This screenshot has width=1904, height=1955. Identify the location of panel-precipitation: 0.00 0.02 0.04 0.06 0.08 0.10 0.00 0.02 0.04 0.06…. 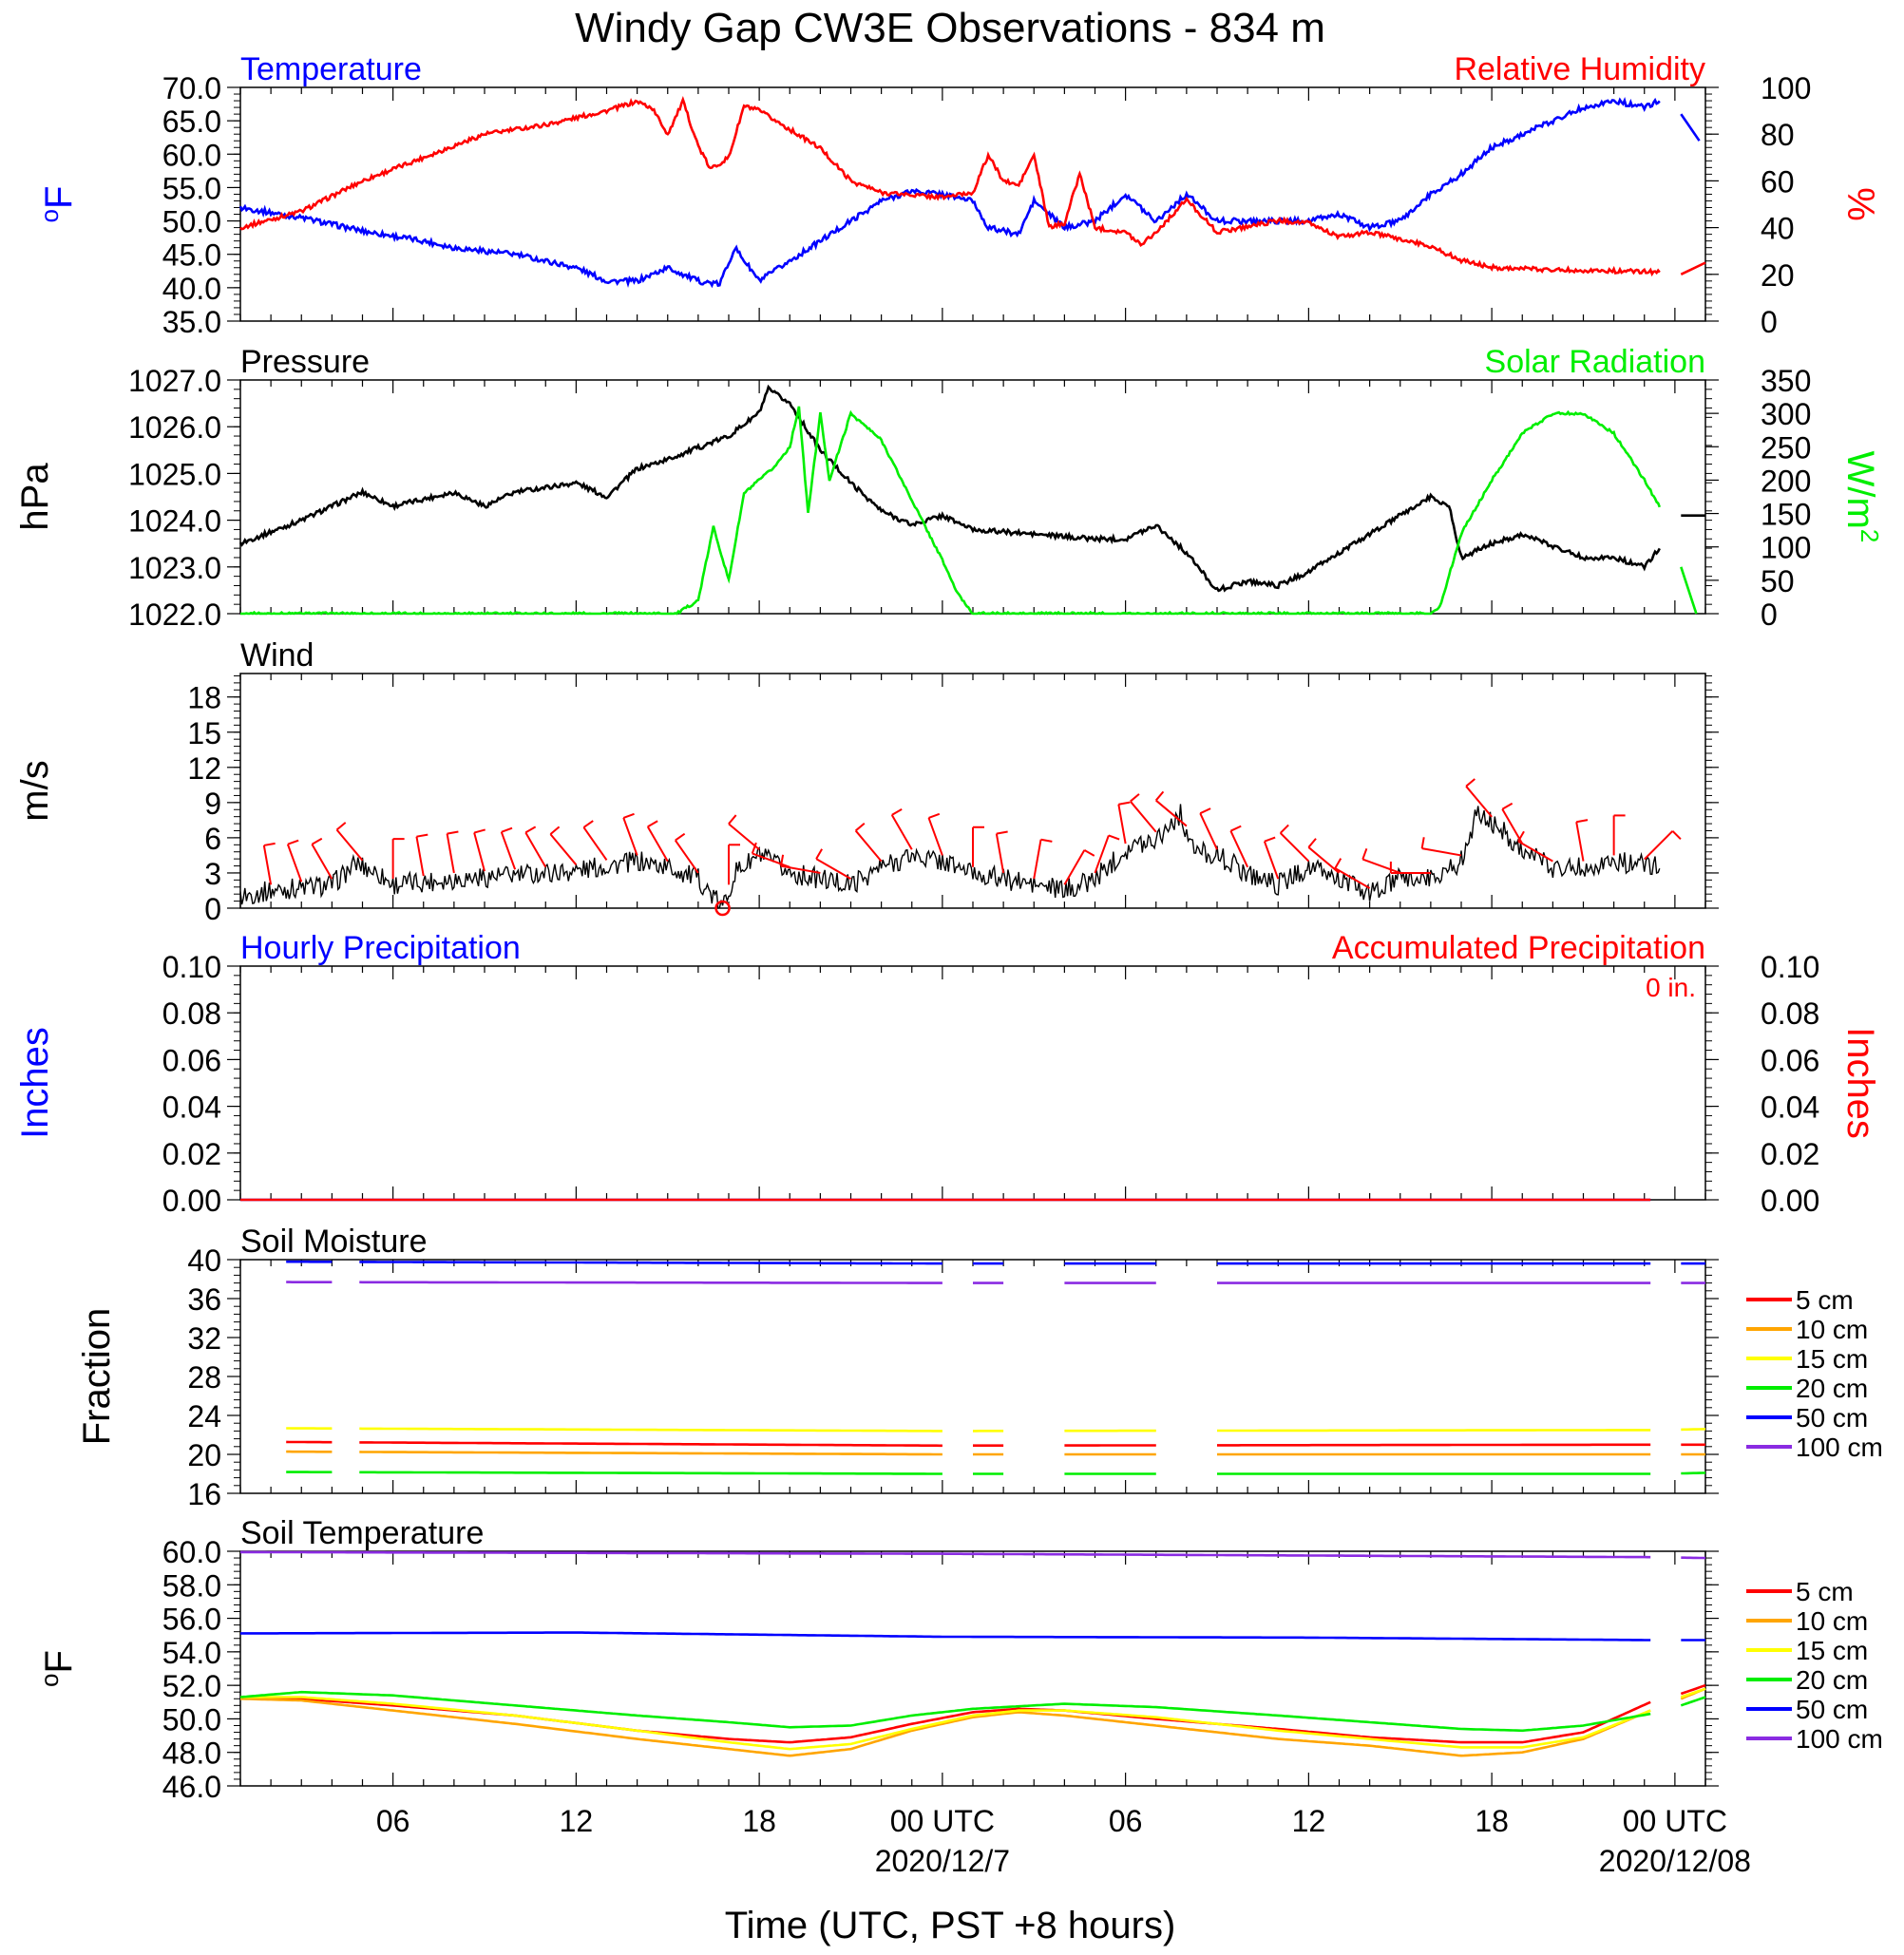
(948, 1074).